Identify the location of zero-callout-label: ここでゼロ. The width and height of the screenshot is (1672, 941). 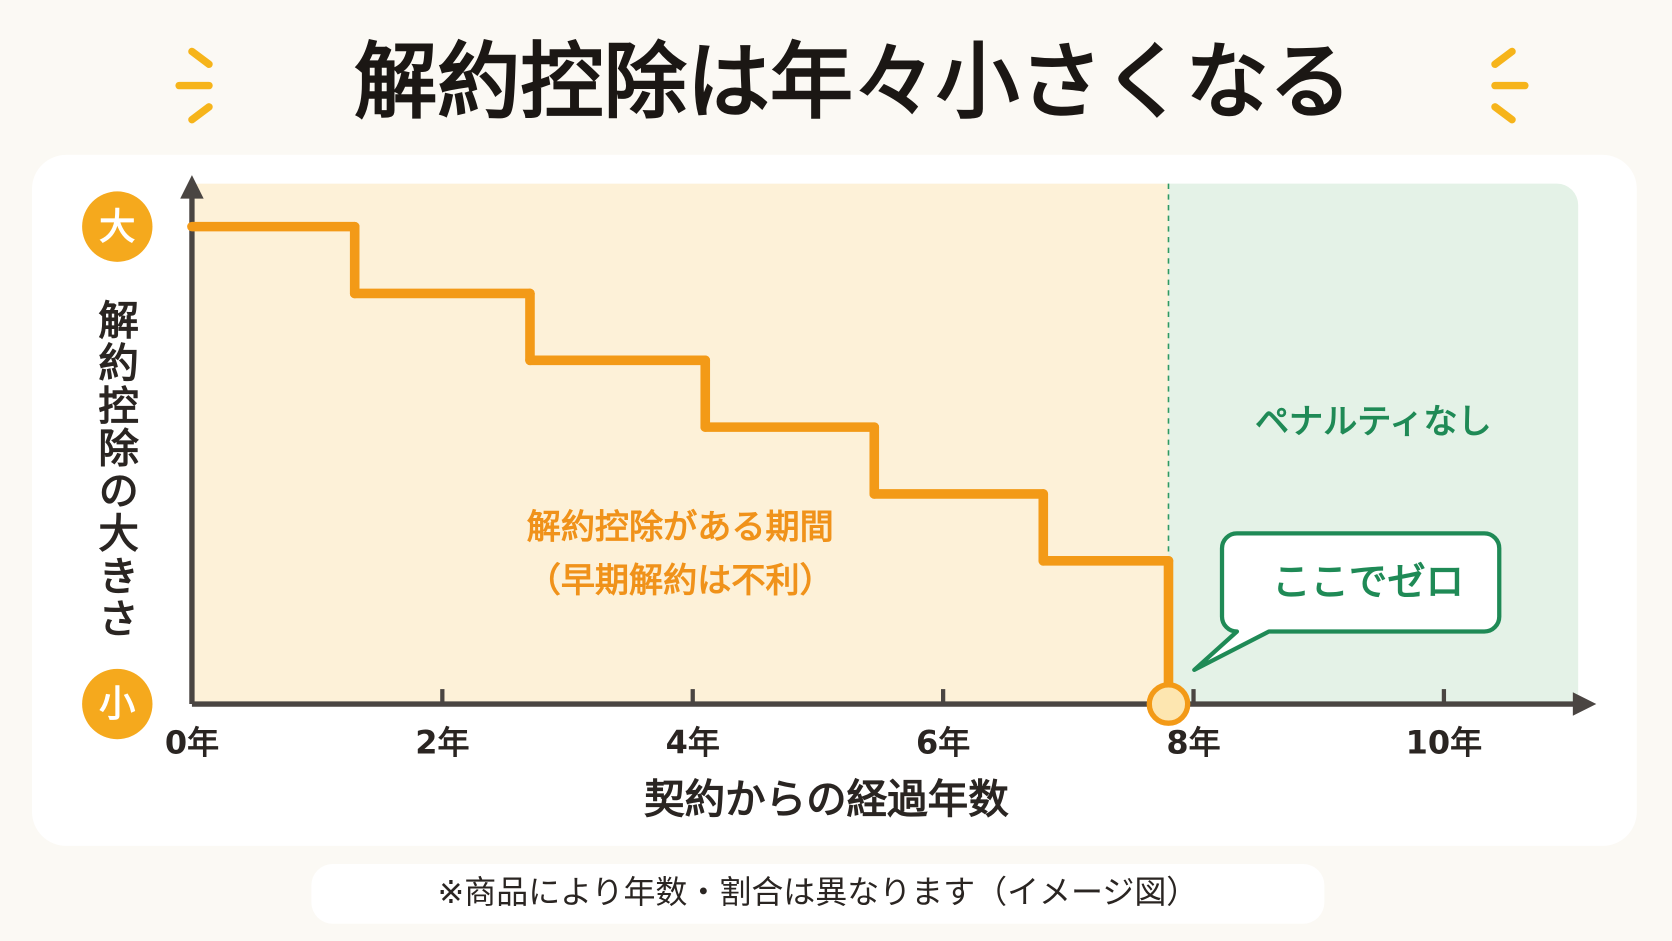
(1368, 582).